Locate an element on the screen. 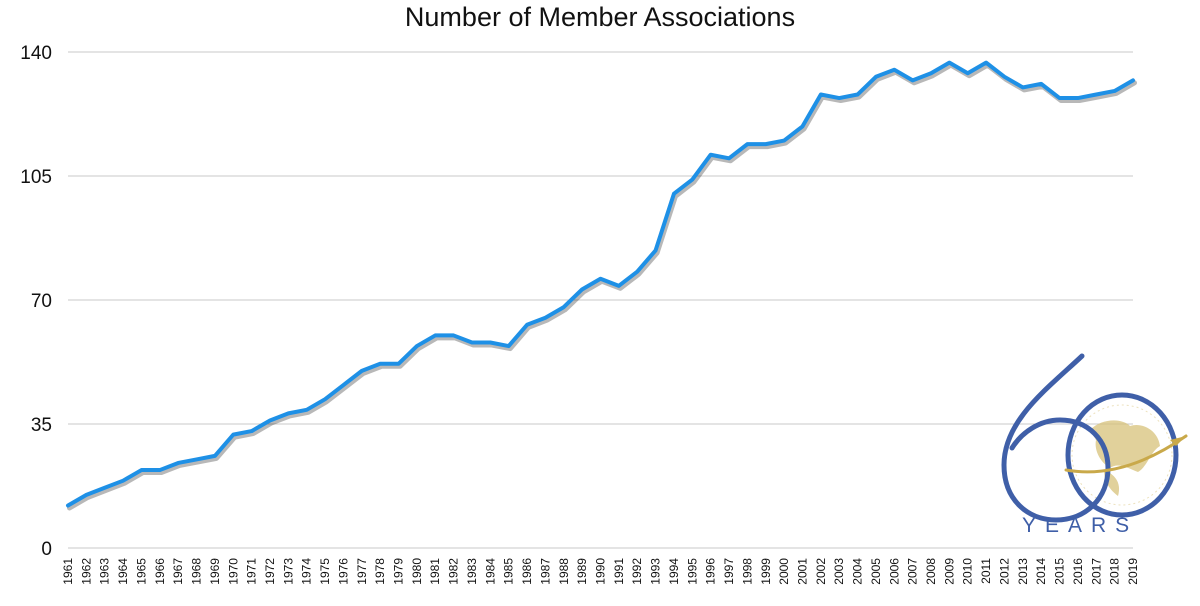 The width and height of the screenshot is (1200, 606). x-tick-label: 2007 is located at coordinates (913, 571).